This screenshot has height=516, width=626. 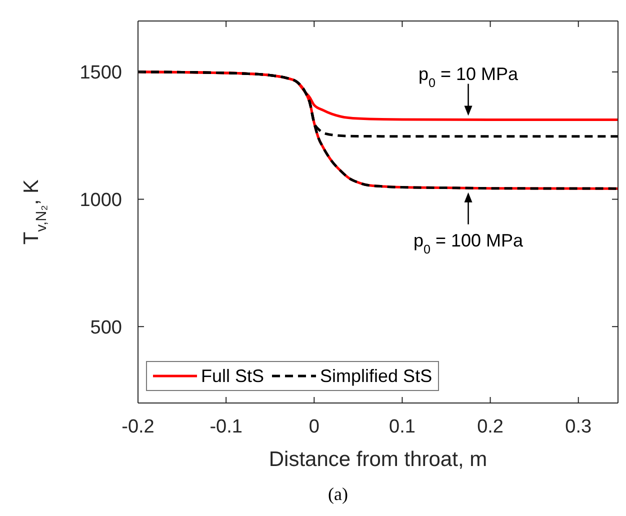 What do you see at coordinates (468, 243) in the screenshot?
I see `annotation: p$_{0}$ = 100 MPa` at bounding box center [468, 243].